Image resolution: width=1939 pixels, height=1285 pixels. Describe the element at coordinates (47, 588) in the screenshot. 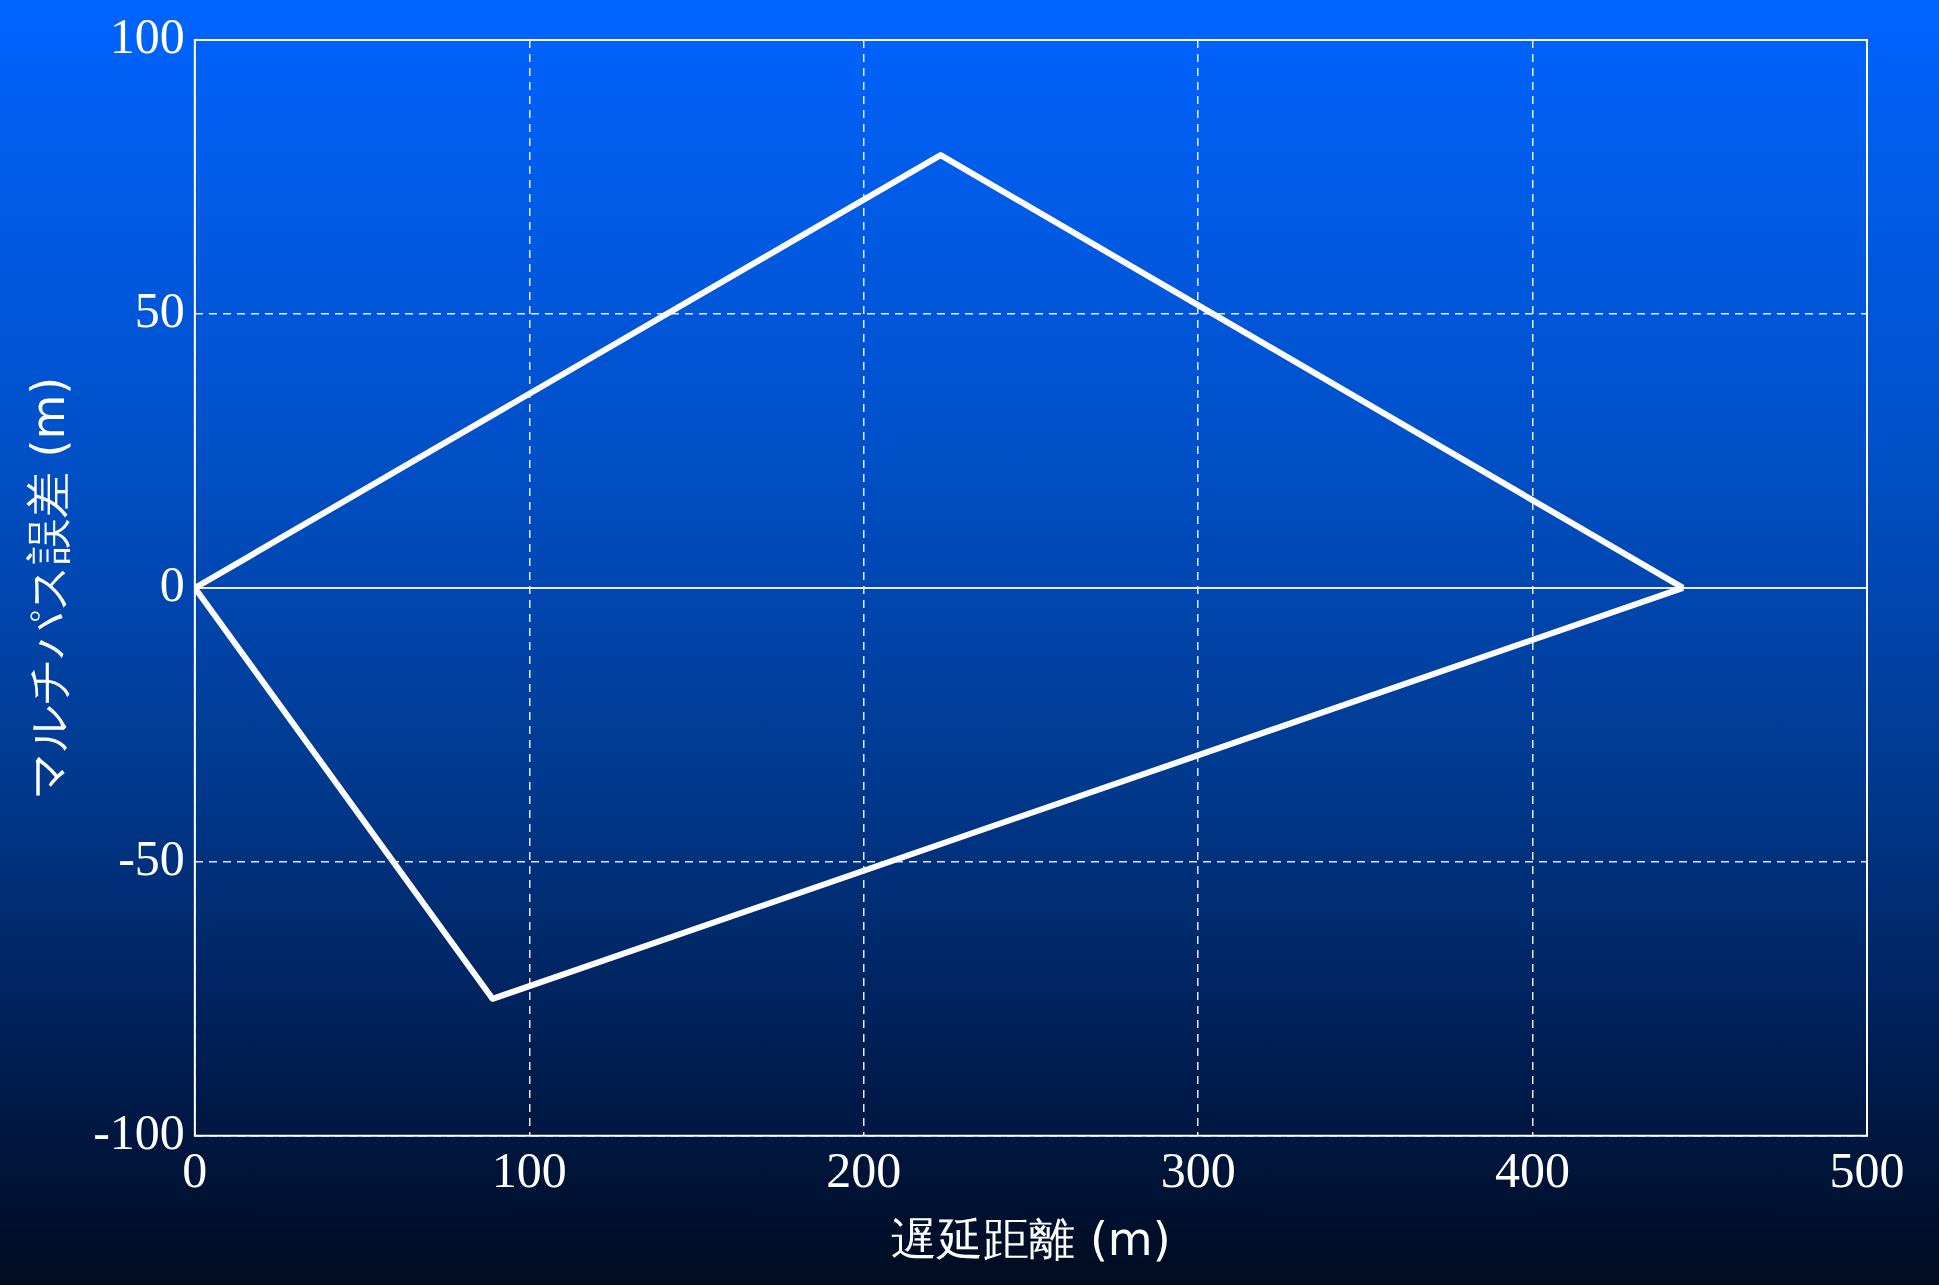

I see `y-axis-title: マルチパス誤差 (m)` at that location.